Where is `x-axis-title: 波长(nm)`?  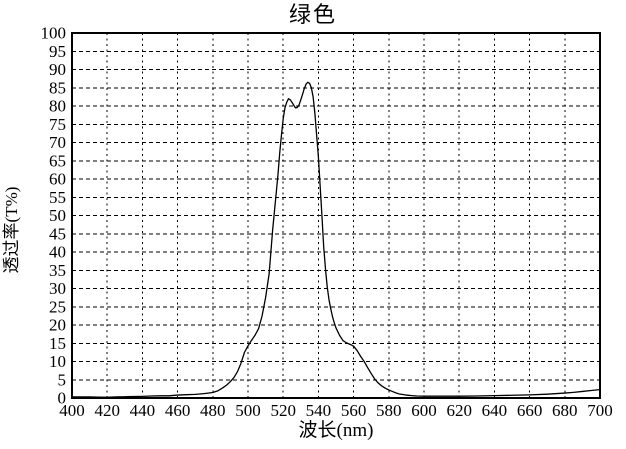 x-axis-title: 波长(nm) is located at coordinates (336, 430).